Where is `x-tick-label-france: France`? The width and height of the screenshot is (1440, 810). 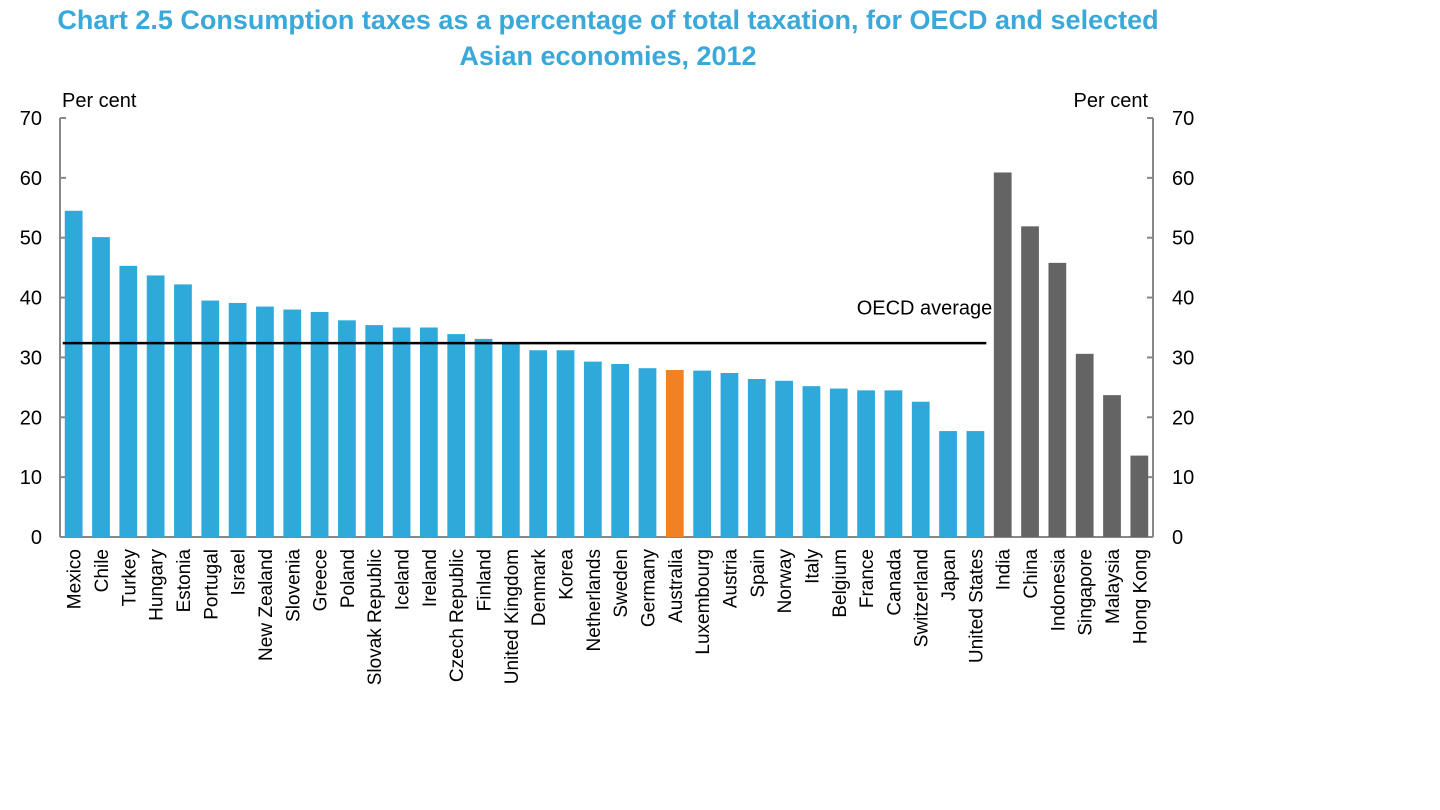
x-tick-label-france: France is located at coordinates (867, 578).